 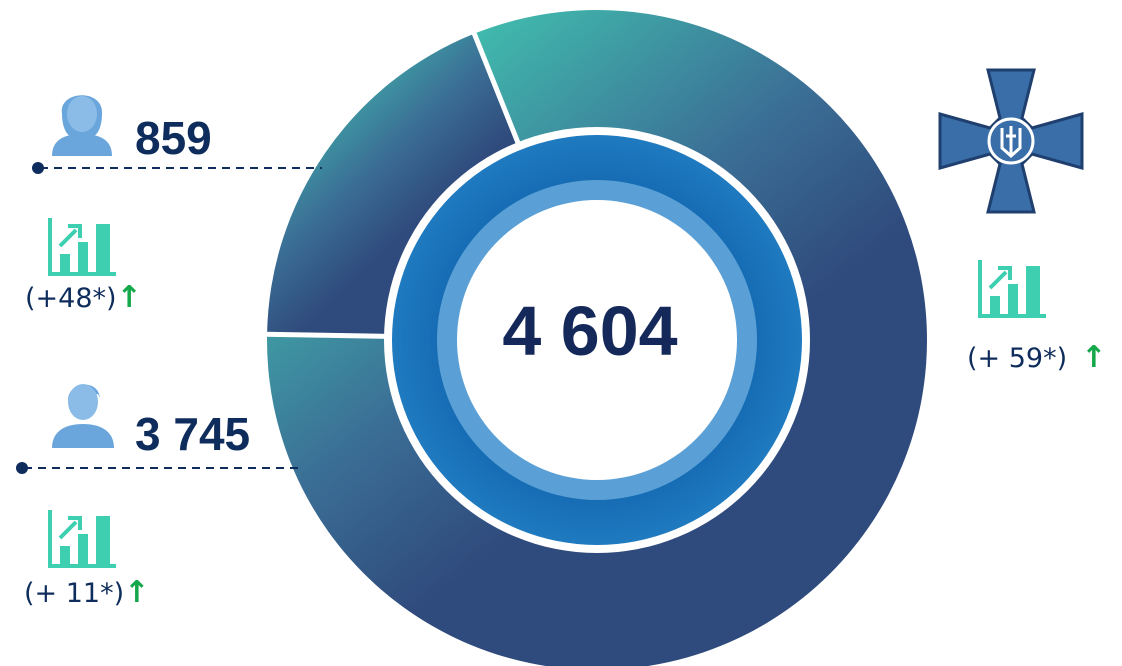 I want to click on total-change: (+ 59*) ↑, so click(x=1036, y=358).